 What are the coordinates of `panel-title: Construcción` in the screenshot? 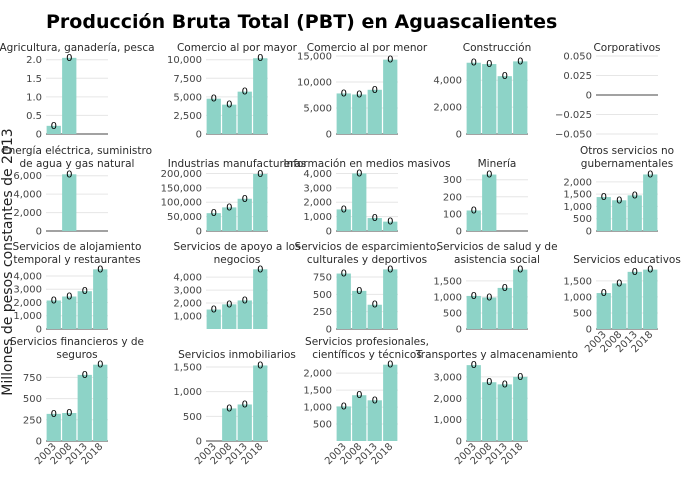 It's located at (497, 48).